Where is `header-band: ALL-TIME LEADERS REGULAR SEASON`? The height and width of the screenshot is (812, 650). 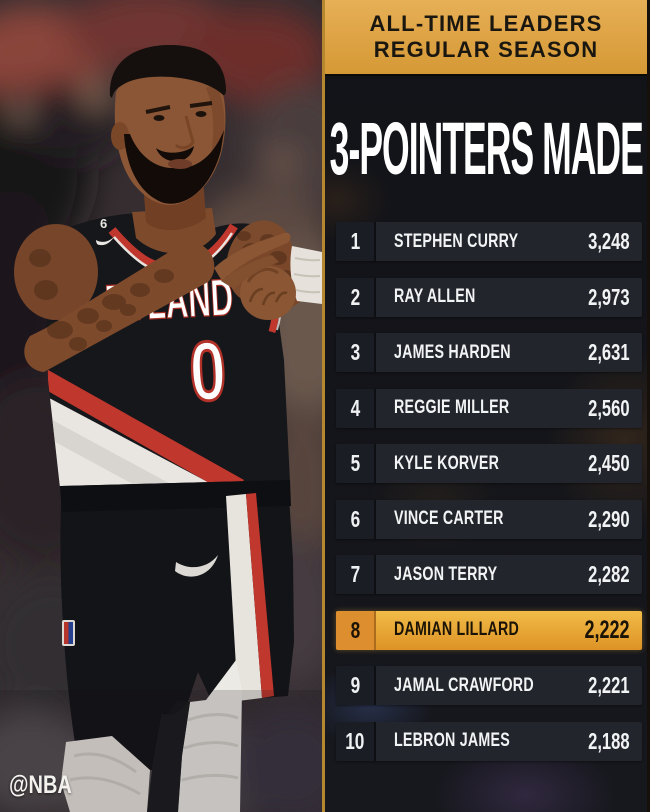 header-band: ALL-TIME LEADERS REGULAR SEASON is located at coordinates (486, 38).